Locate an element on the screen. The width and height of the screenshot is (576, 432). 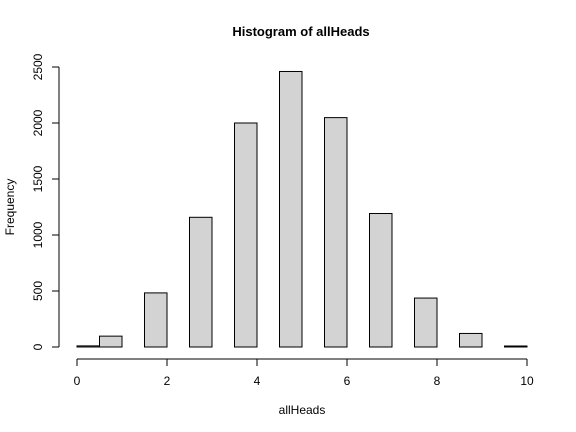
y-tick-label-1000: 1000 is located at coordinates (38, 234).